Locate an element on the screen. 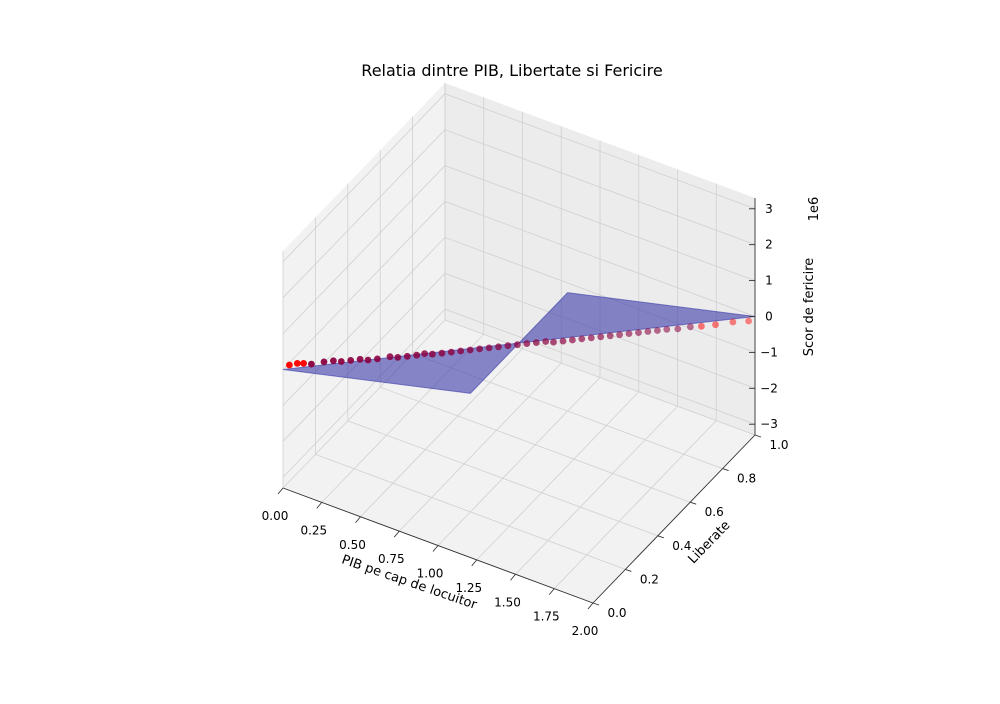 The width and height of the screenshot is (1000, 704). scatter-points is located at coordinates (519, 343).